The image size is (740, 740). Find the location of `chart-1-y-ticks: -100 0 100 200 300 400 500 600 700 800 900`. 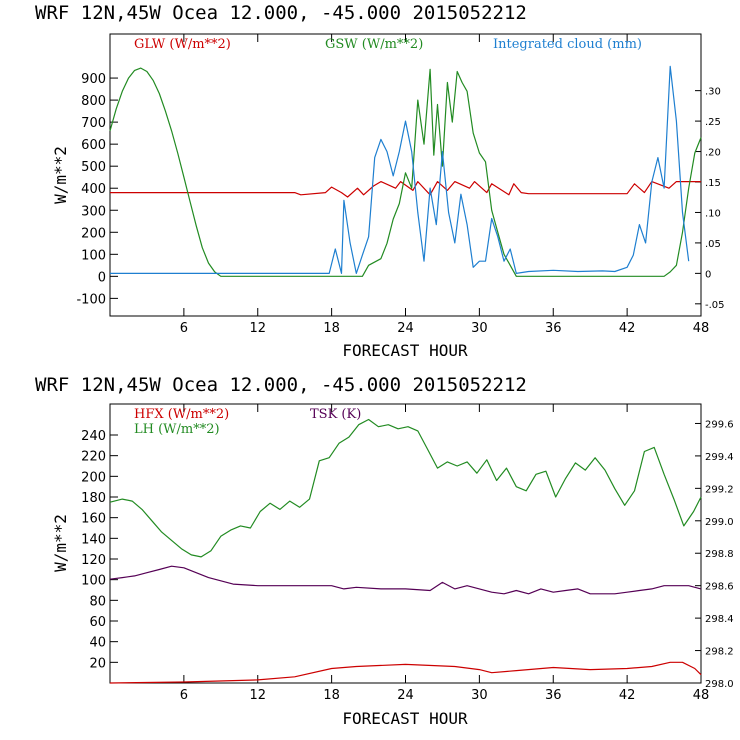

chart-1-y-ticks: -100 0 100 200 300 400 500 600 700 800 900 is located at coordinates (97, 189).